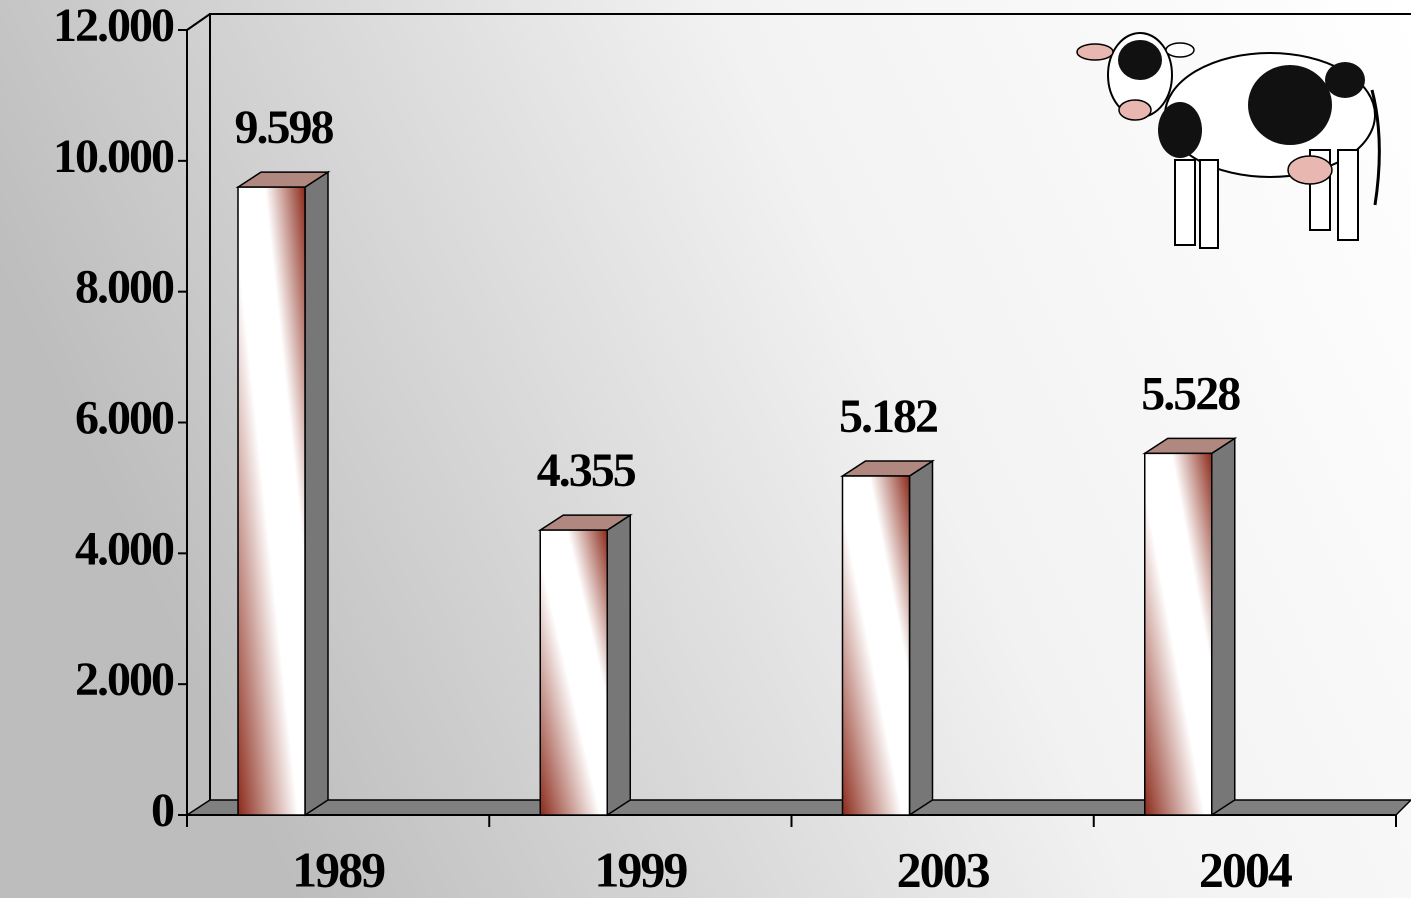 Image resolution: width=1411 pixels, height=898 pixels. Describe the element at coordinates (1228, 140) in the screenshot. I see `cow-illustration` at that location.